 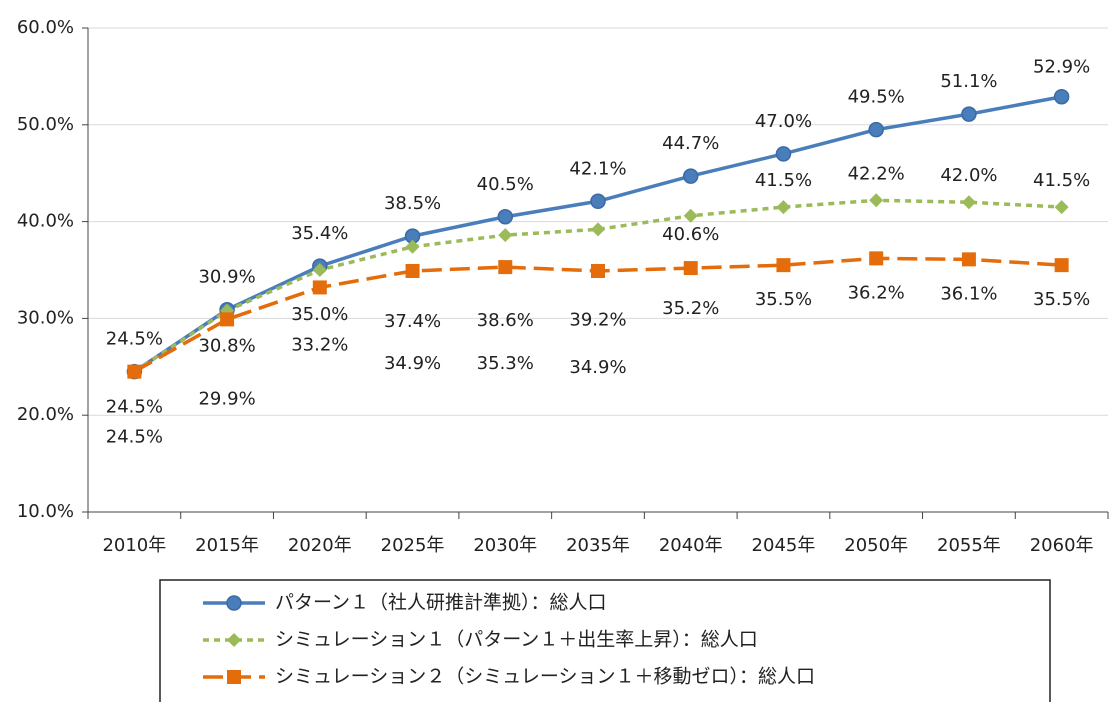 What do you see at coordinates (319, 233) in the screenshot?
I see `value-label: 35.4%` at bounding box center [319, 233].